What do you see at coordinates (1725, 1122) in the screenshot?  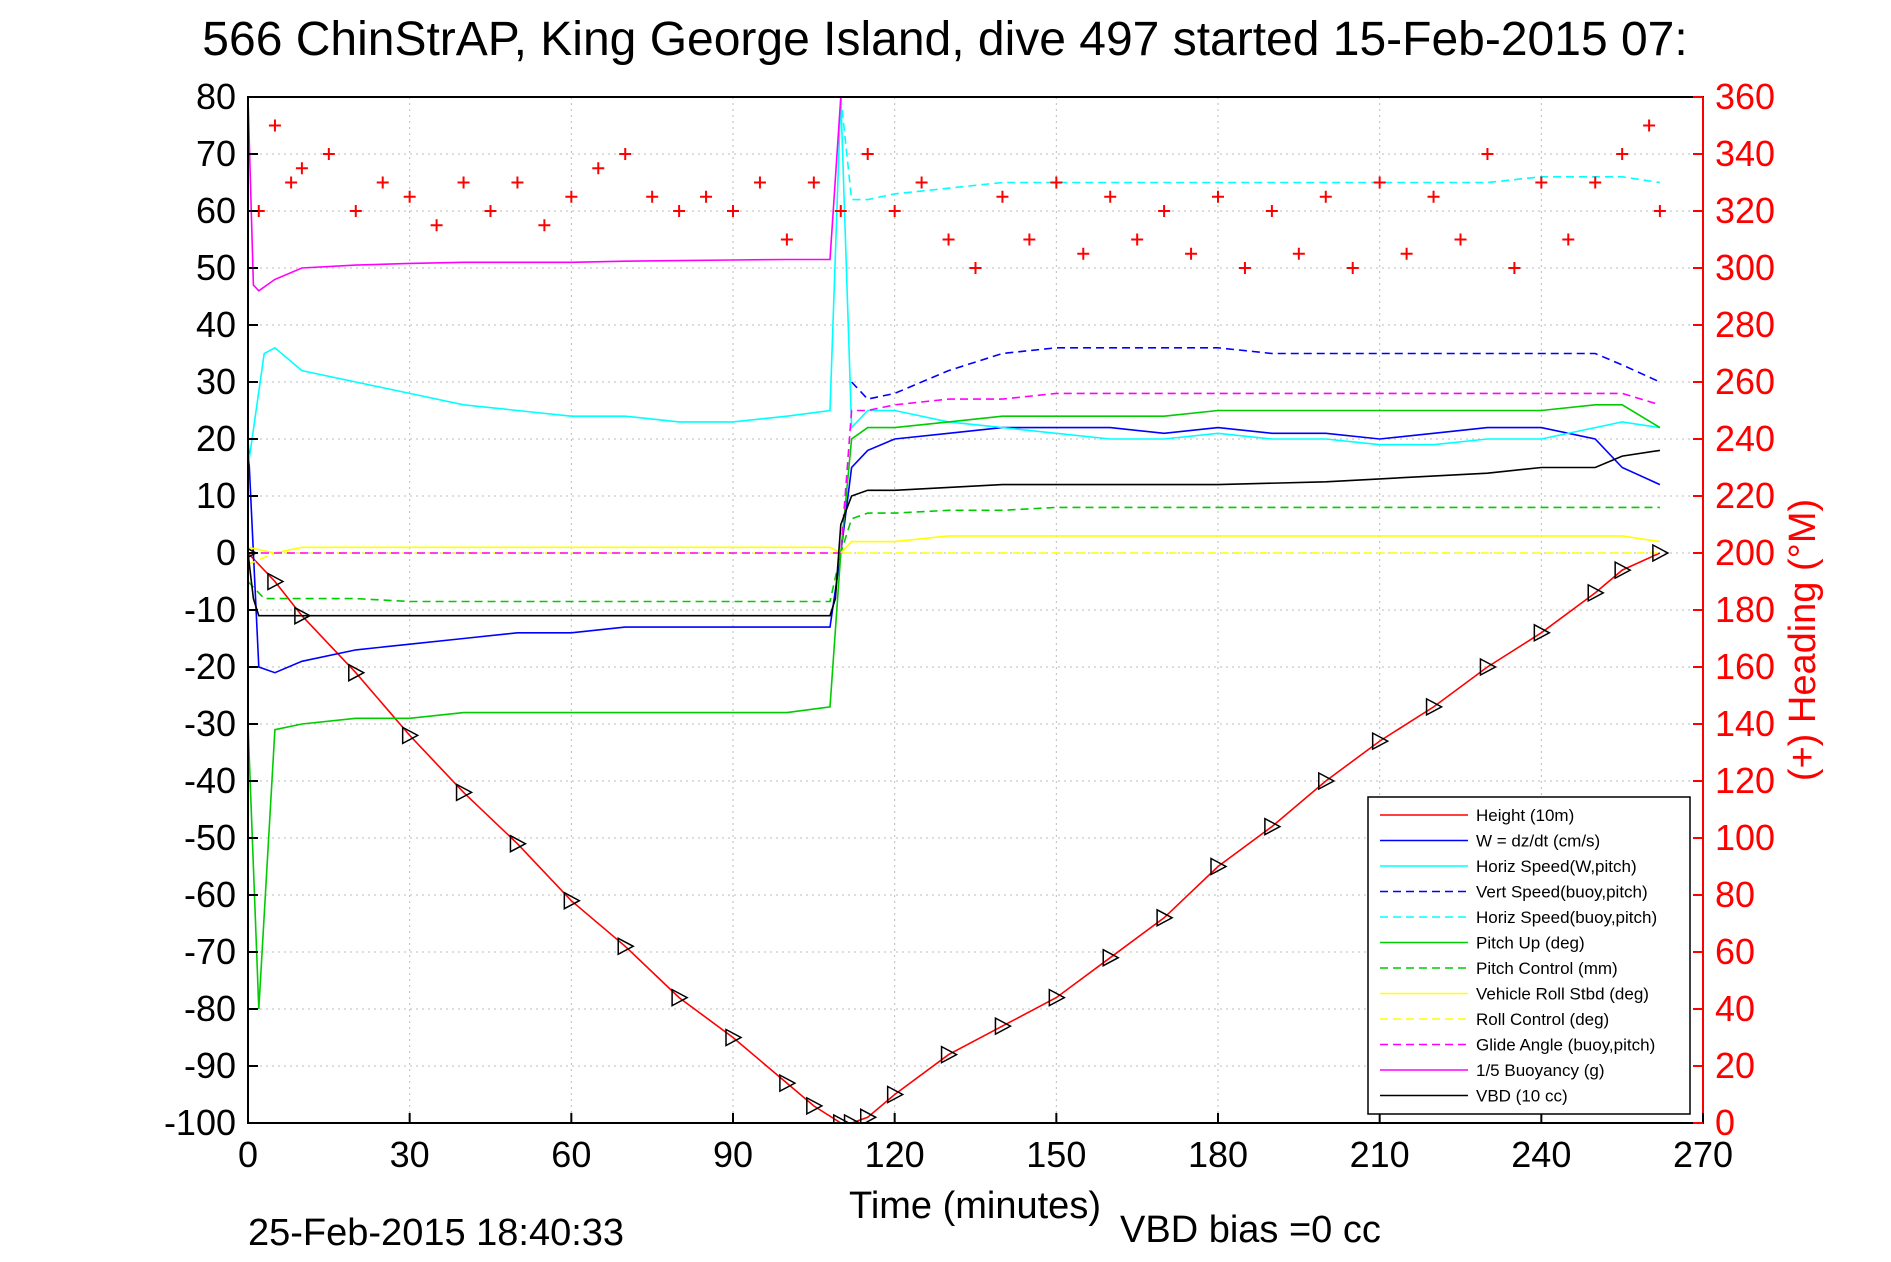 I see `y2-tick-label-18: 0` at bounding box center [1725, 1122].